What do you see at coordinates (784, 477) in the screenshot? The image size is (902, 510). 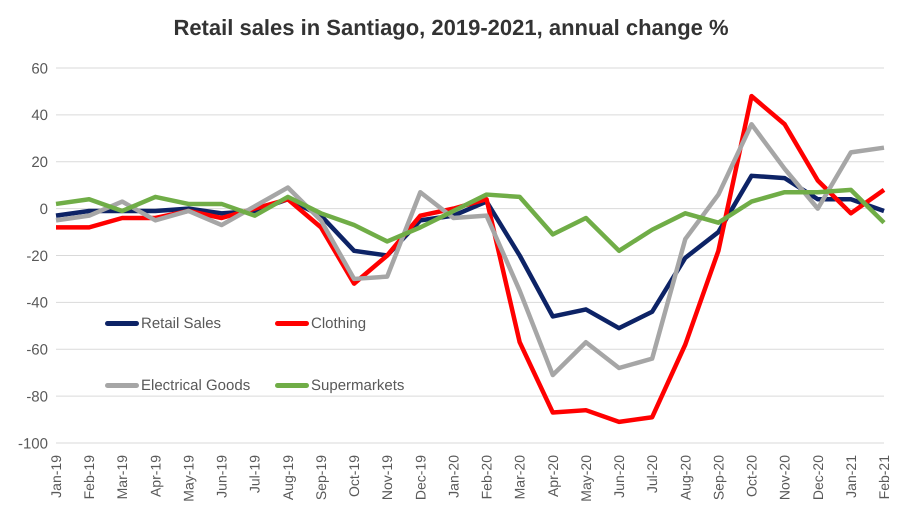 I see `x-tick-label: Nov-20` at bounding box center [784, 477].